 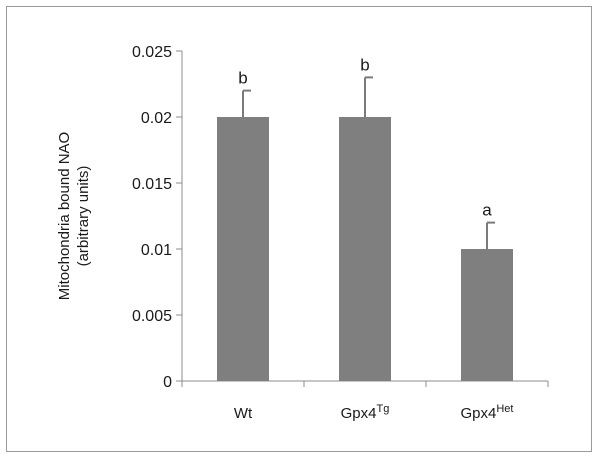 What do you see at coordinates (156, 118) in the screenshot?
I see `y-tick-label: 0.02` at bounding box center [156, 118].